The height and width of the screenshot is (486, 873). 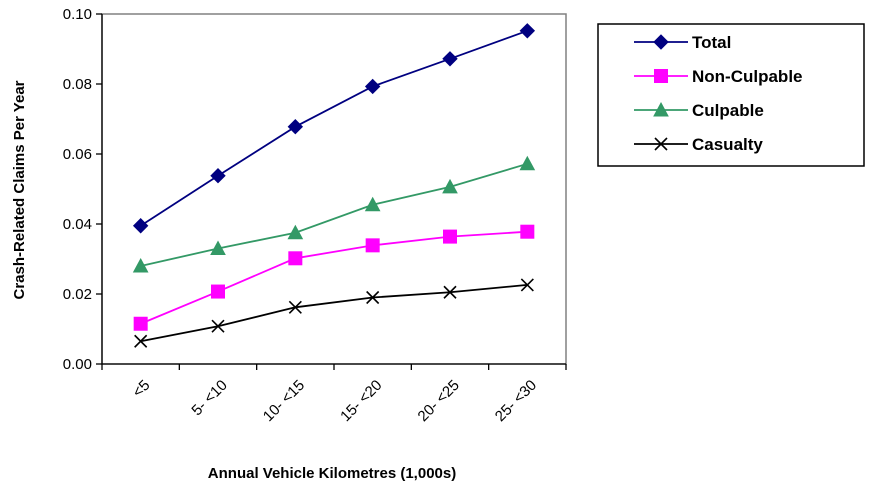 I want to click on x-tick-label: 5- <10, so click(x=209, y=398).